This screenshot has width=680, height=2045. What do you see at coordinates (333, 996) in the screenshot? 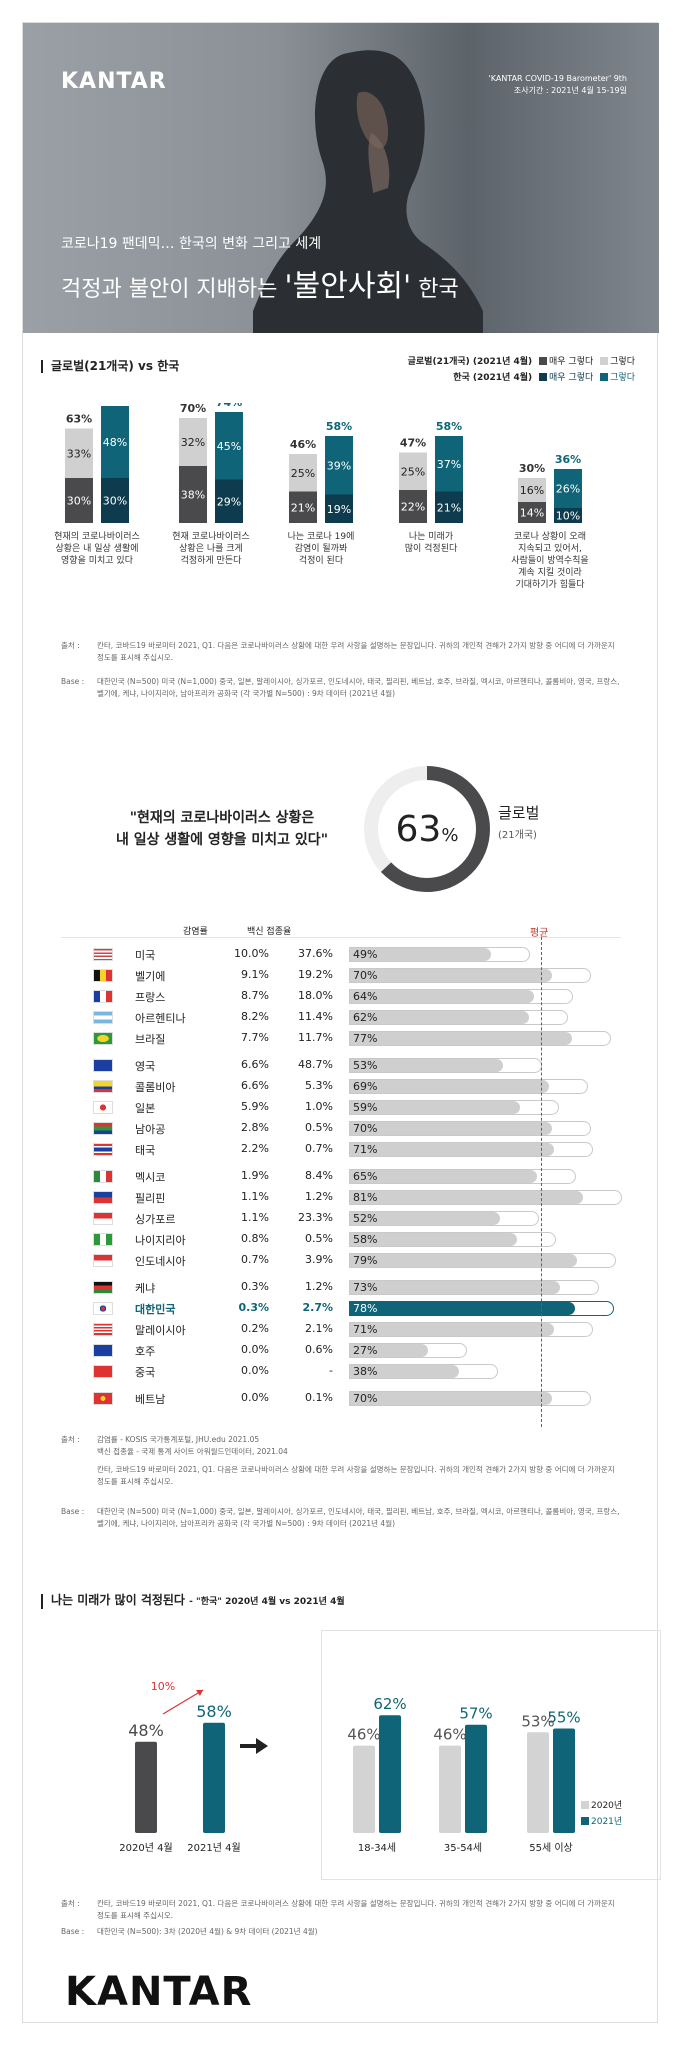
I see `country-row: 프랑스 8.7% 18.0% 64%` at bounding box center [333, 996].